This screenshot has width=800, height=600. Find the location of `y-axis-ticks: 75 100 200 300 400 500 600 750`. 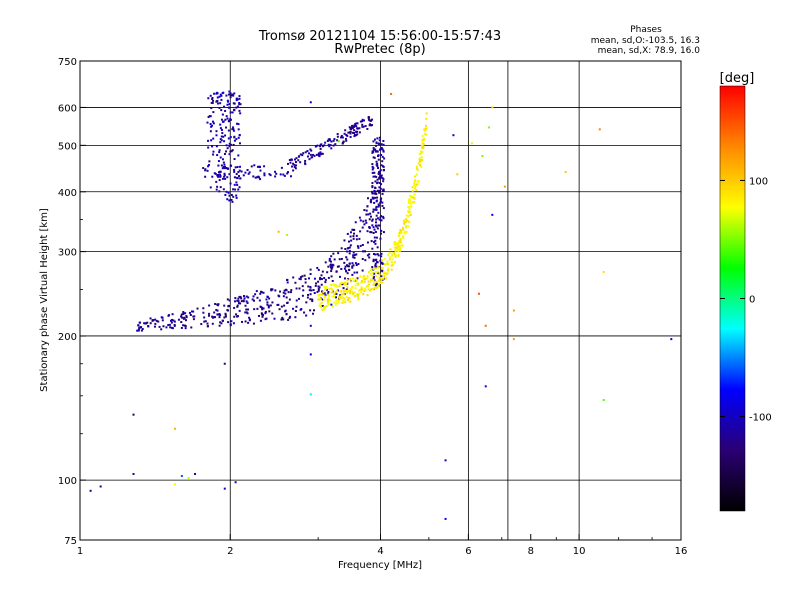

y-axis-ticks: 75 100 200 300 400 500 600 750 is located at coordinates (72, 302).